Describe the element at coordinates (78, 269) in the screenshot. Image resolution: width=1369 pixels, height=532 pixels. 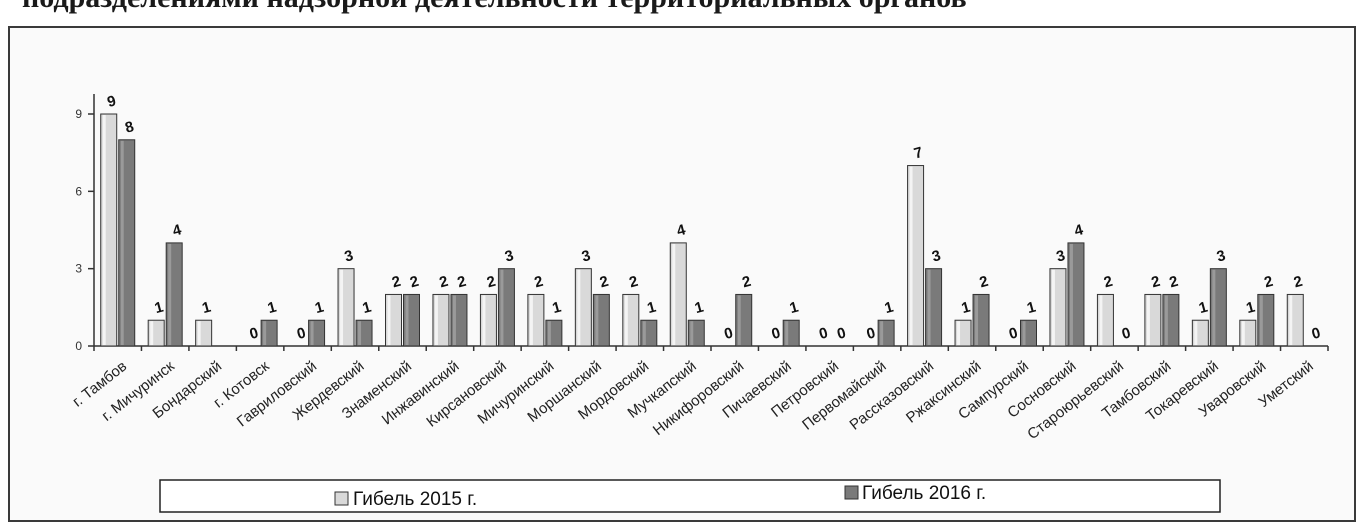
I see `y-tick-label: 3` at that location.